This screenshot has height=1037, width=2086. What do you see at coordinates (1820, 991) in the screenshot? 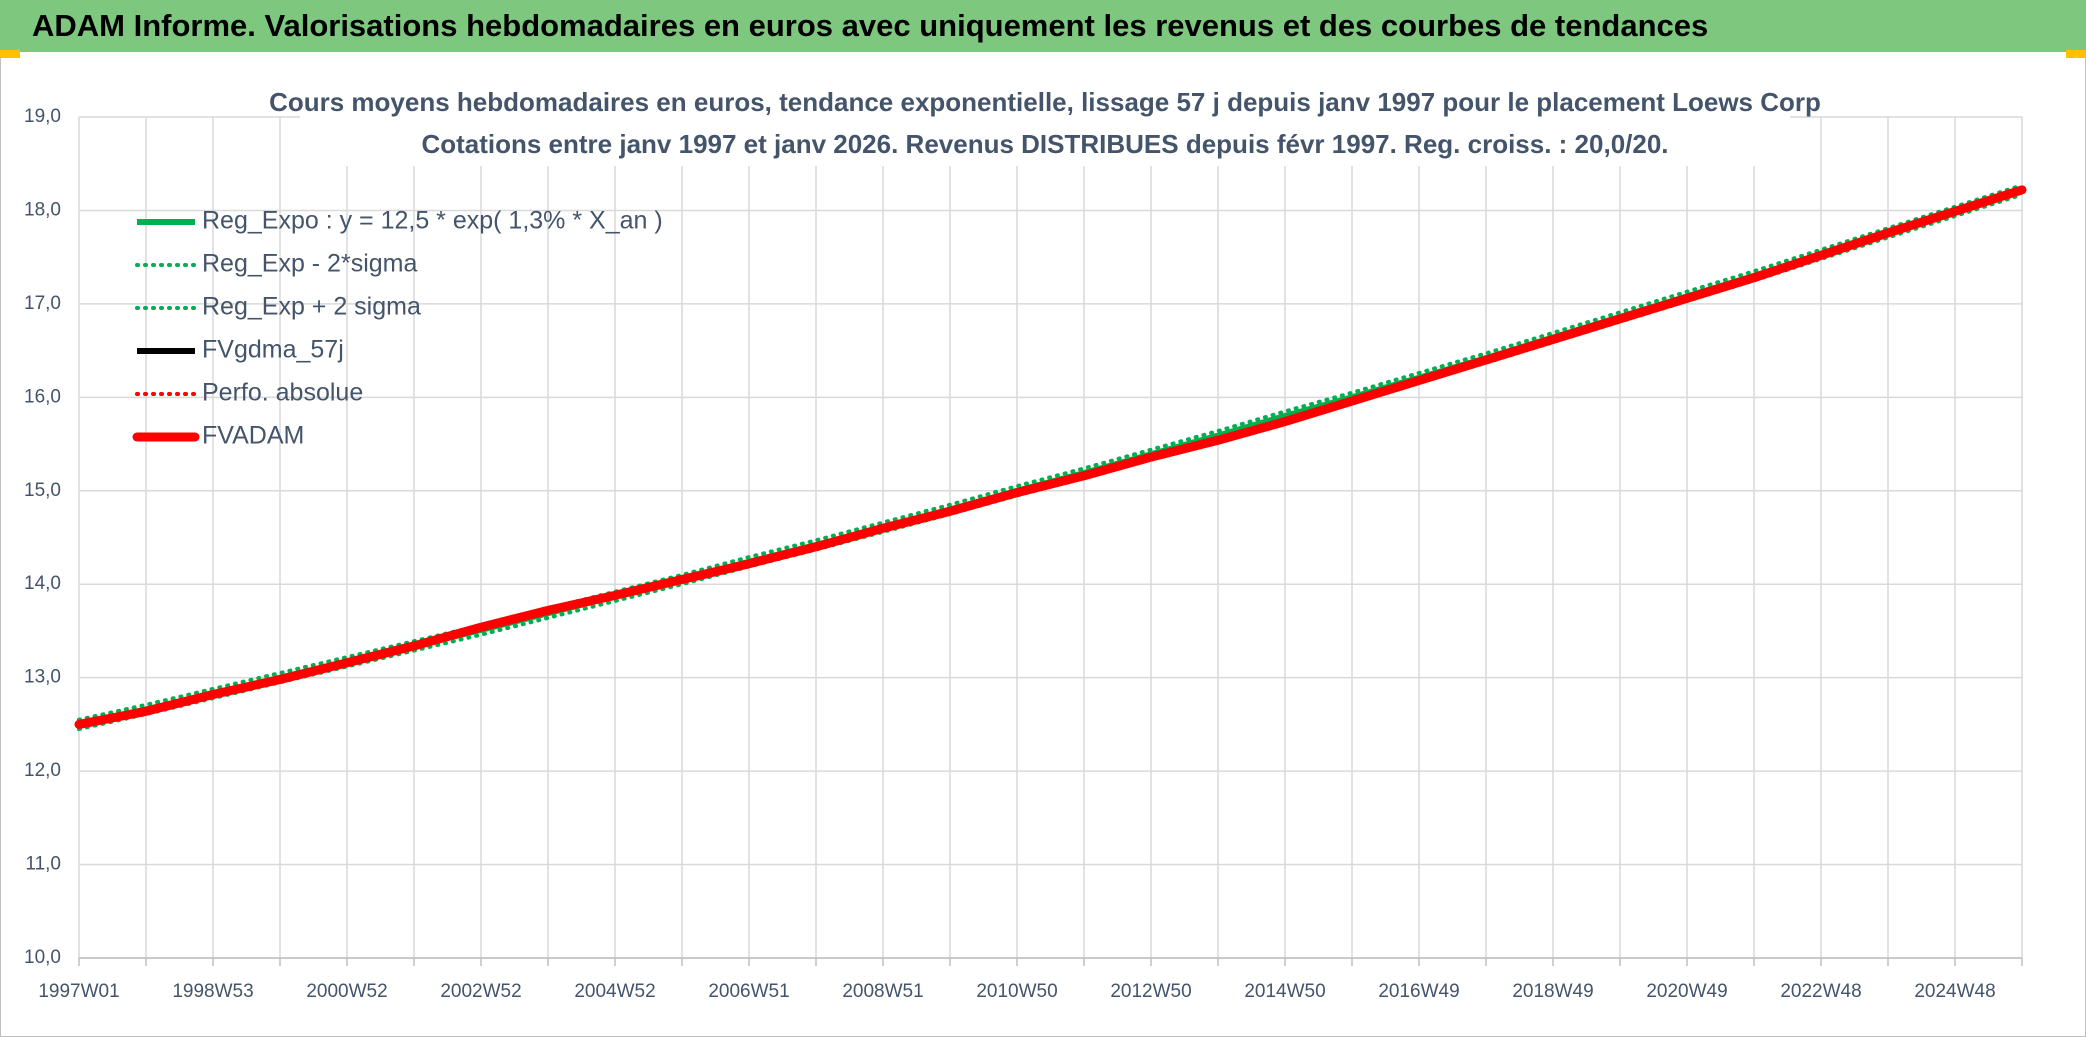
I see `x-tick-label: 2022W48` at bounding box center [1820, 991].